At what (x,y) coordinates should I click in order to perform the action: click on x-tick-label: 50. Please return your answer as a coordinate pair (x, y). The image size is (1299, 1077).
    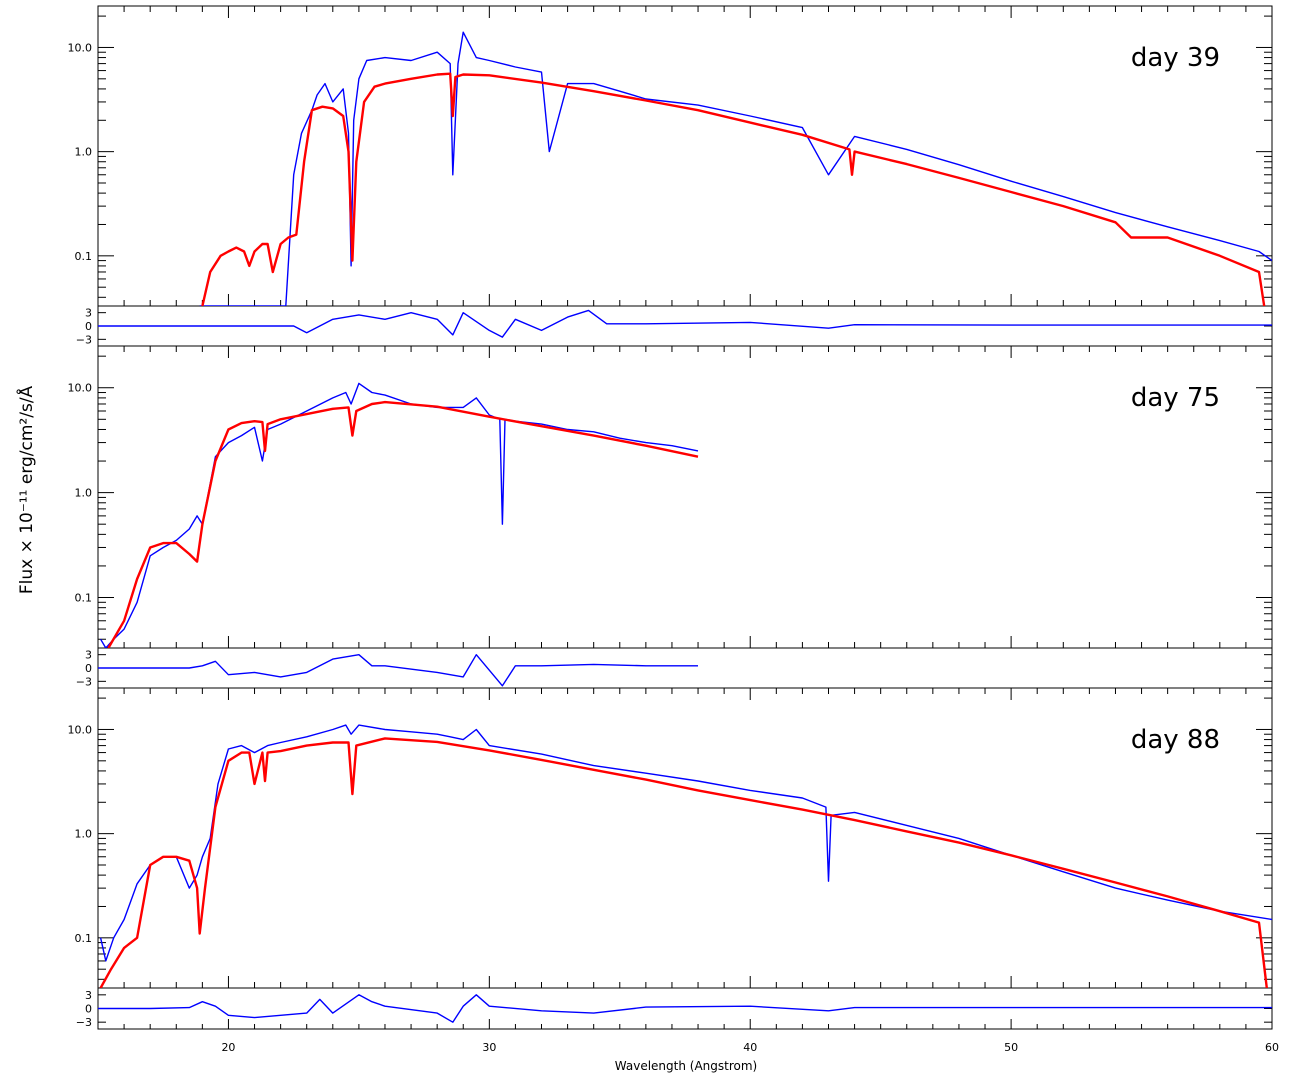
    Looking at the image, I should click on (1011, 1047).